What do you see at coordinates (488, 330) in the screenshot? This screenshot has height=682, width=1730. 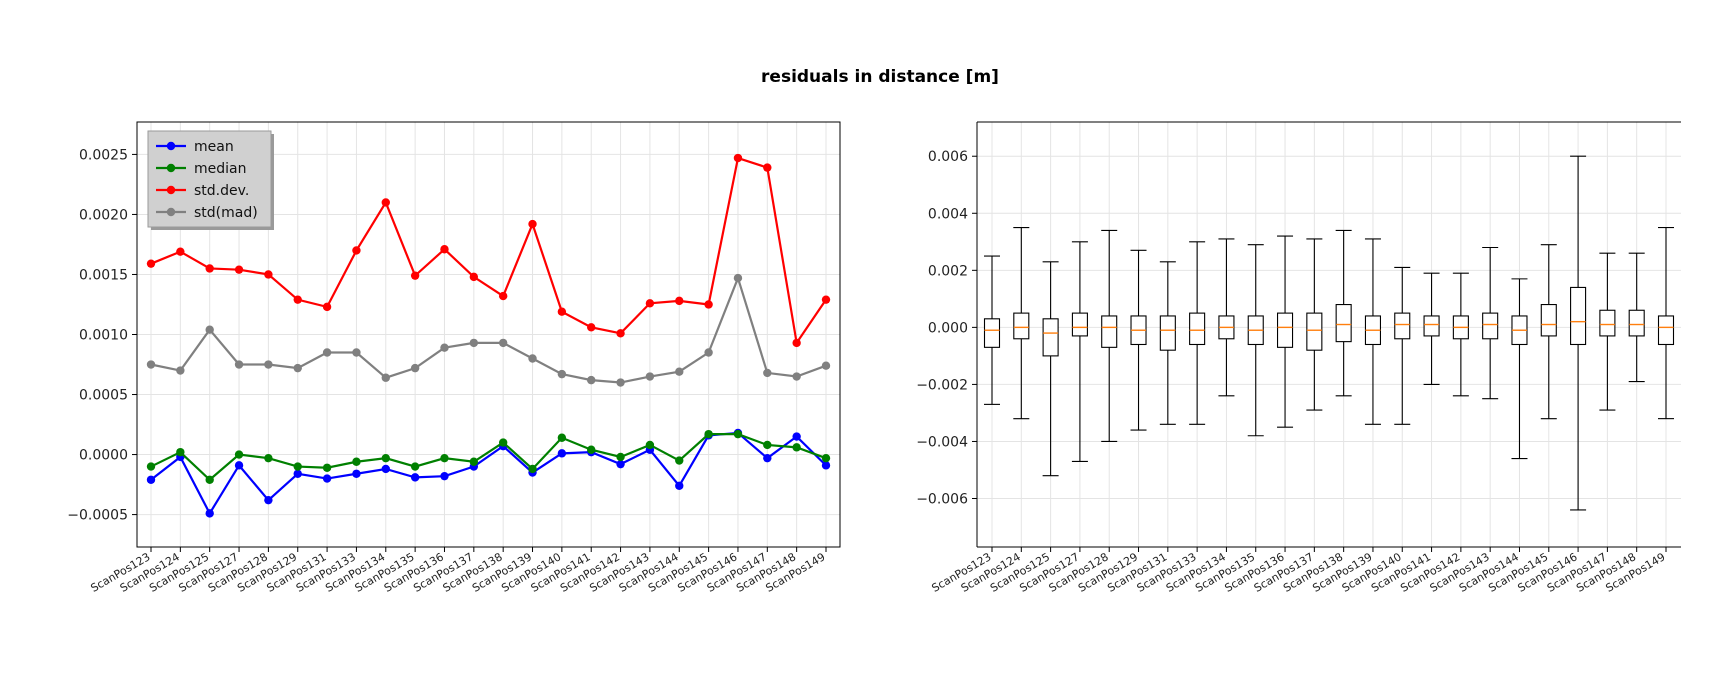 I see `series-std-mad` at bounding box center [488, 330].